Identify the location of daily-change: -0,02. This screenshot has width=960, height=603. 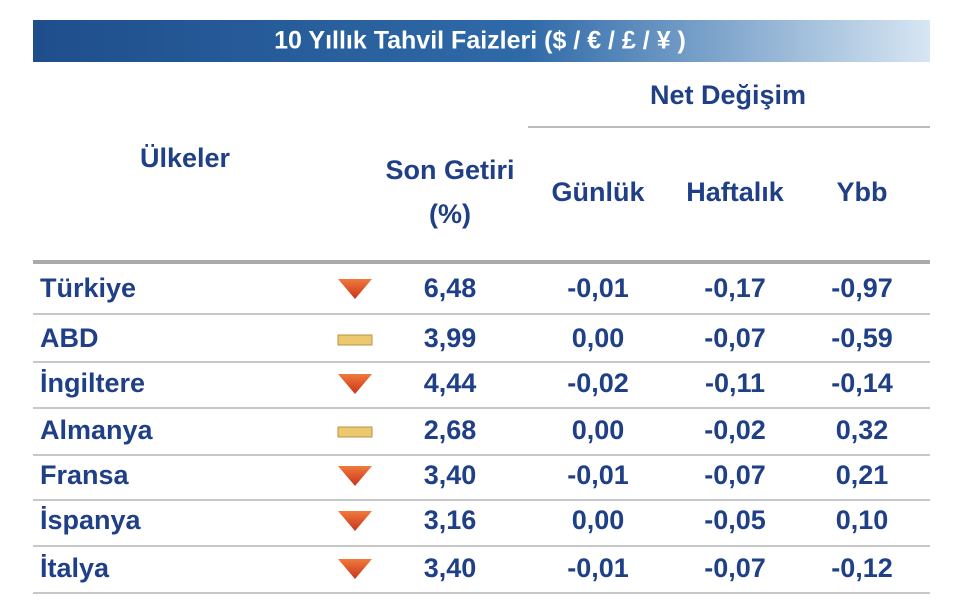
(598, 383).